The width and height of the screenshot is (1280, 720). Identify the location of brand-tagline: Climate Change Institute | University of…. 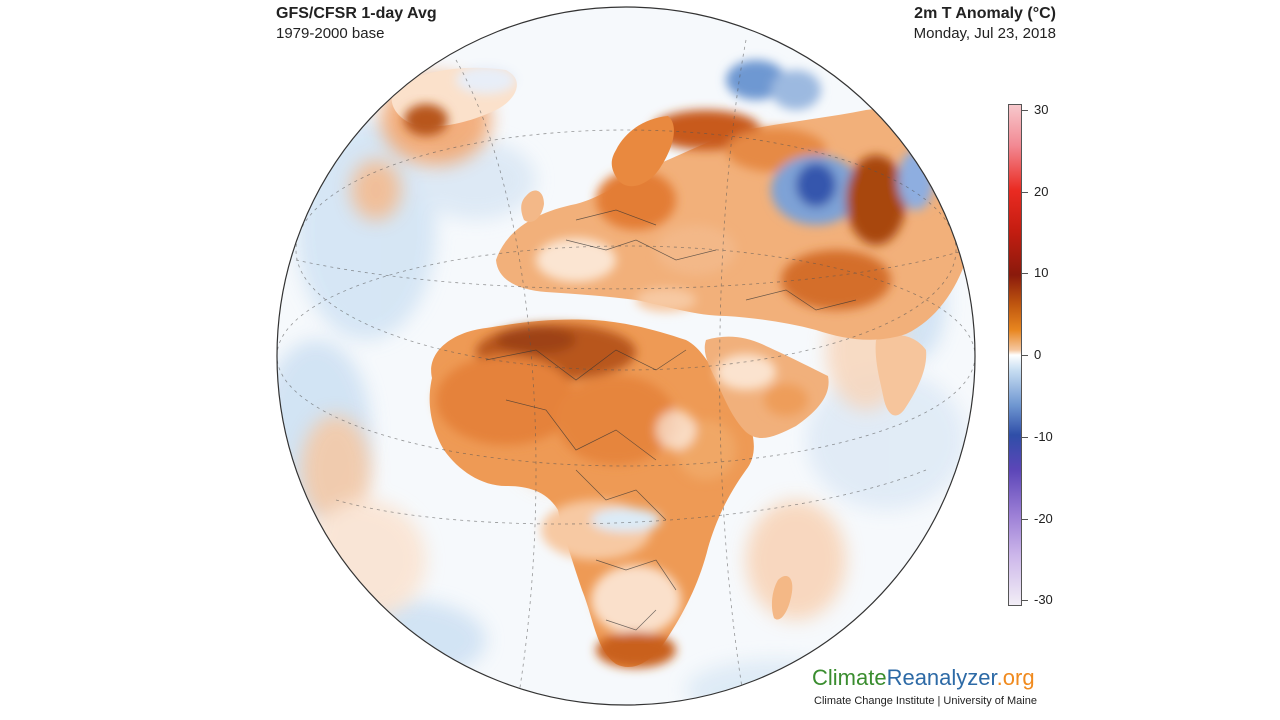
(925, 701).